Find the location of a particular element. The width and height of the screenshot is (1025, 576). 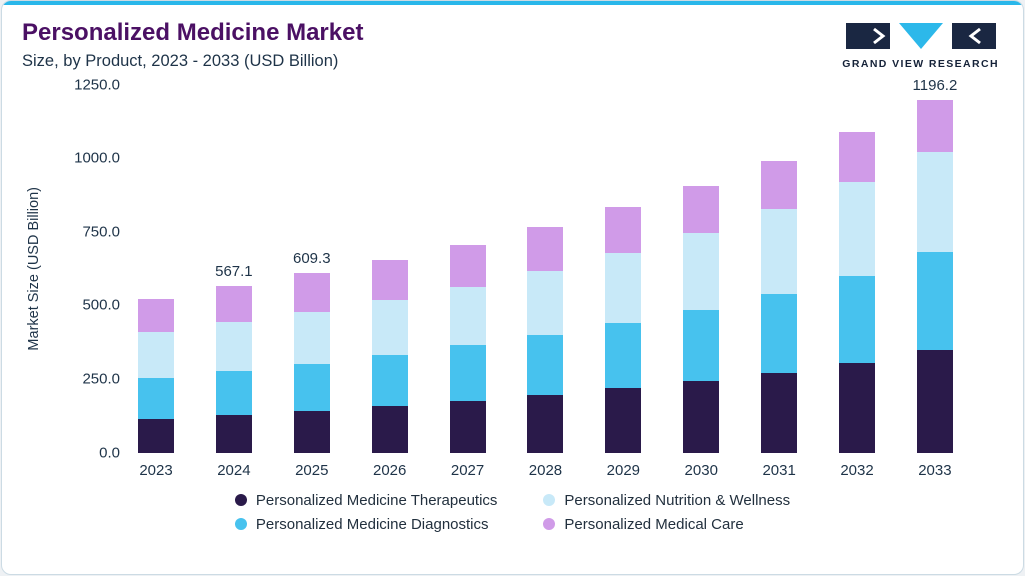

x-axis-label: 2030 is located at coordinates (701, 470).